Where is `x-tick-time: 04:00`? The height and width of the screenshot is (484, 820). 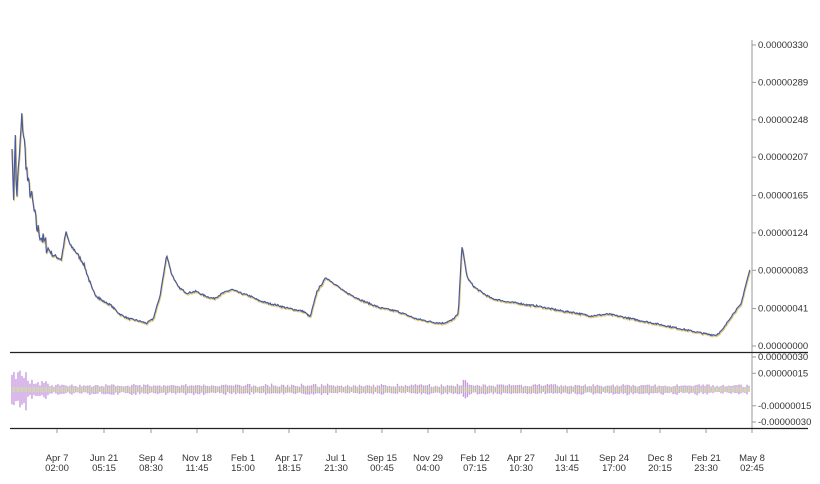 x-tick-time: 04:00 is located at coordinates (428, 468).